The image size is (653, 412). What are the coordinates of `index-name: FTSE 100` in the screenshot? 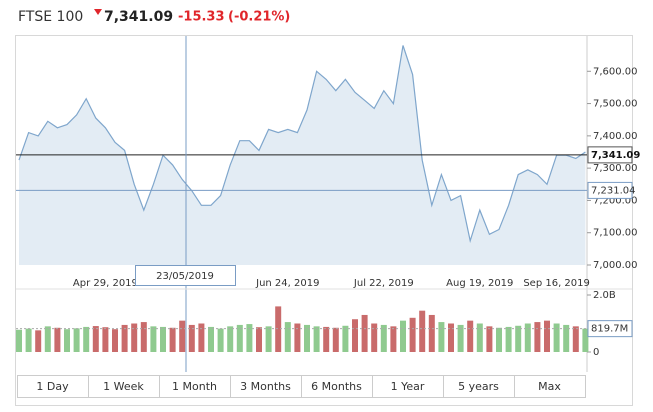 It's located at (50, 17).